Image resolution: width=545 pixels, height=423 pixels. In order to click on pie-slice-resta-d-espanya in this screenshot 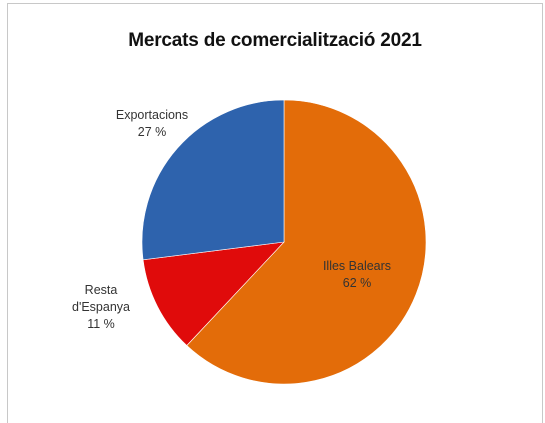, I will do `click(213, 293)`.